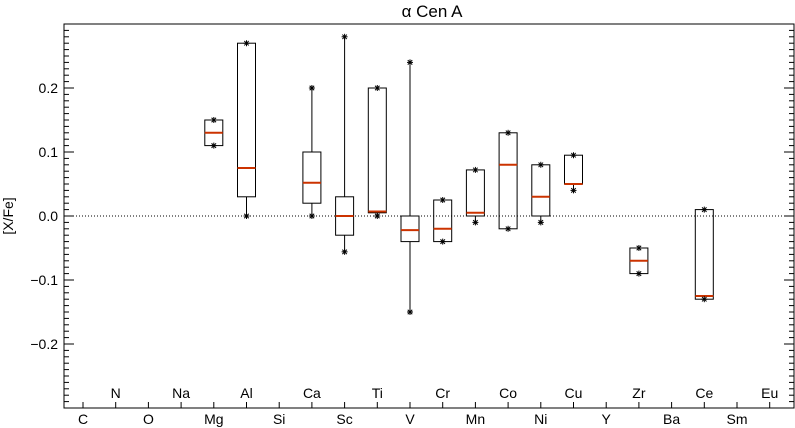  What do you see at coordinates (181, 393) in the screenshot?
I see `element-label-na: Na` at bounding box center [181, 393].